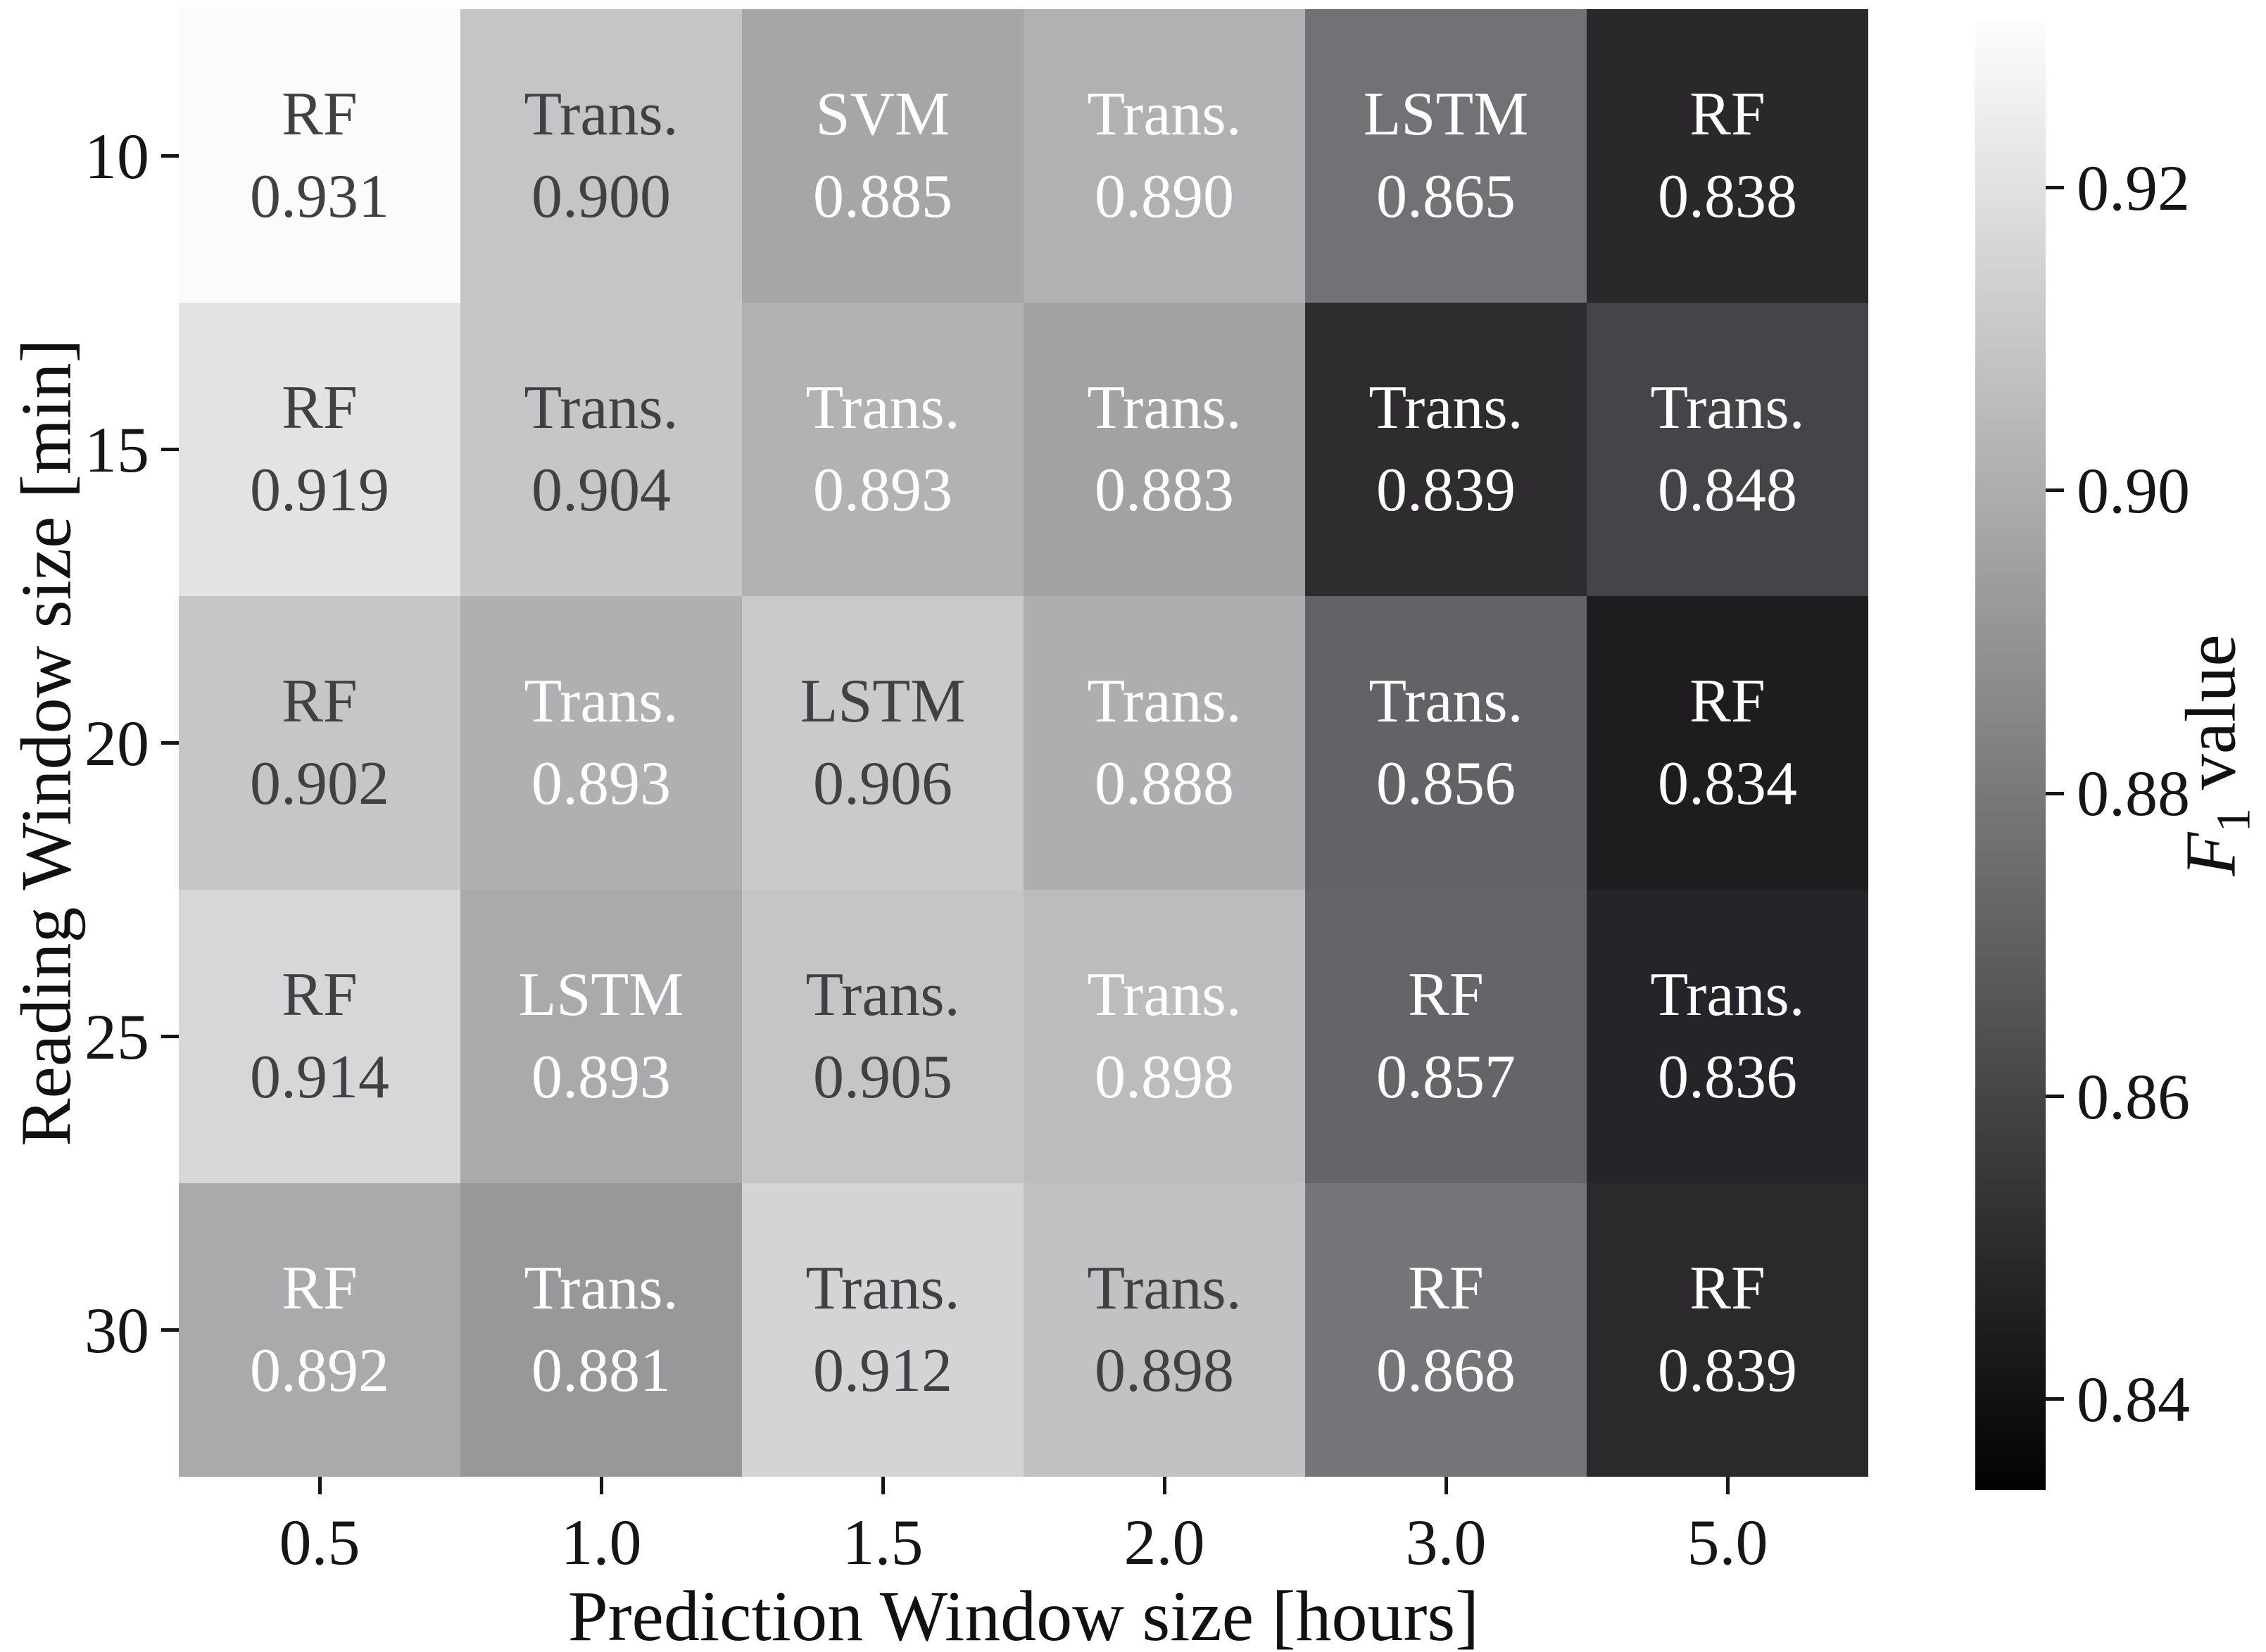  I want to click on cell-f1-value: 0.893, so click(601, 1076).